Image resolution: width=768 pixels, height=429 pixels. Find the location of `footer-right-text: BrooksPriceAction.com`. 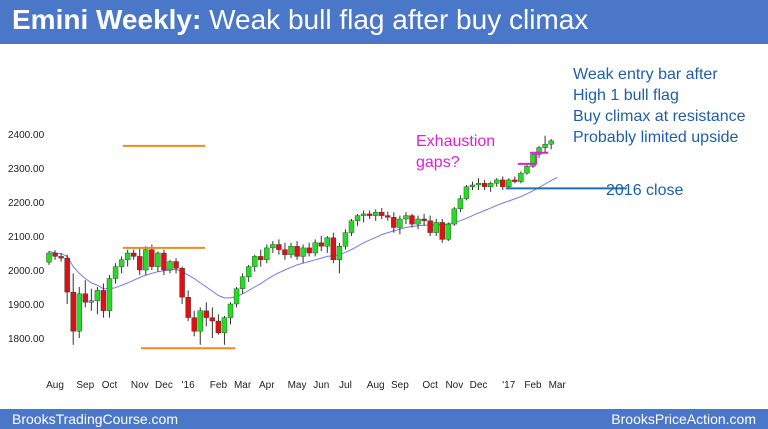

footer-right-text: BrooksPriceAction.com is located at coordinates (683, 419).